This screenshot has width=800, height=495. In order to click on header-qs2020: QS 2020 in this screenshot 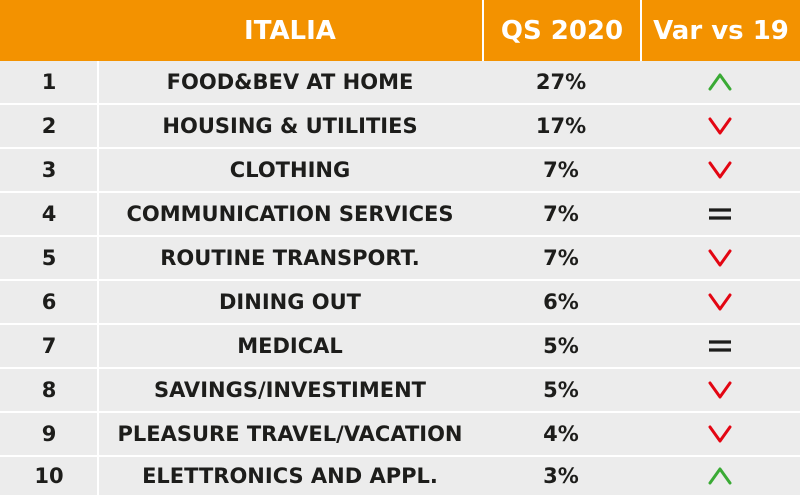, I will do `click(562, 30)`.